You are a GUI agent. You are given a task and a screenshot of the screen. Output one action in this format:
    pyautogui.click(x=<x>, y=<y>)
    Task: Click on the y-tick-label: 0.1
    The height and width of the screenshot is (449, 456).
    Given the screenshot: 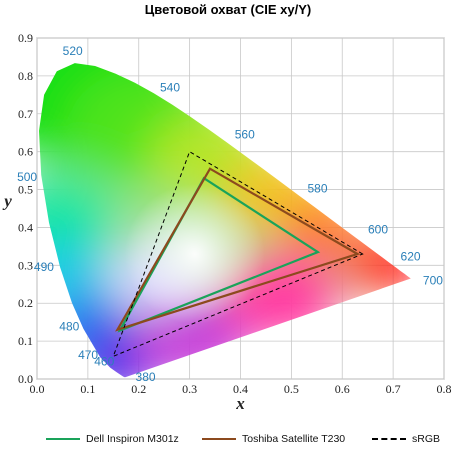 What is the action you would take?
    pyautogui.click(x=25, y=341)
    